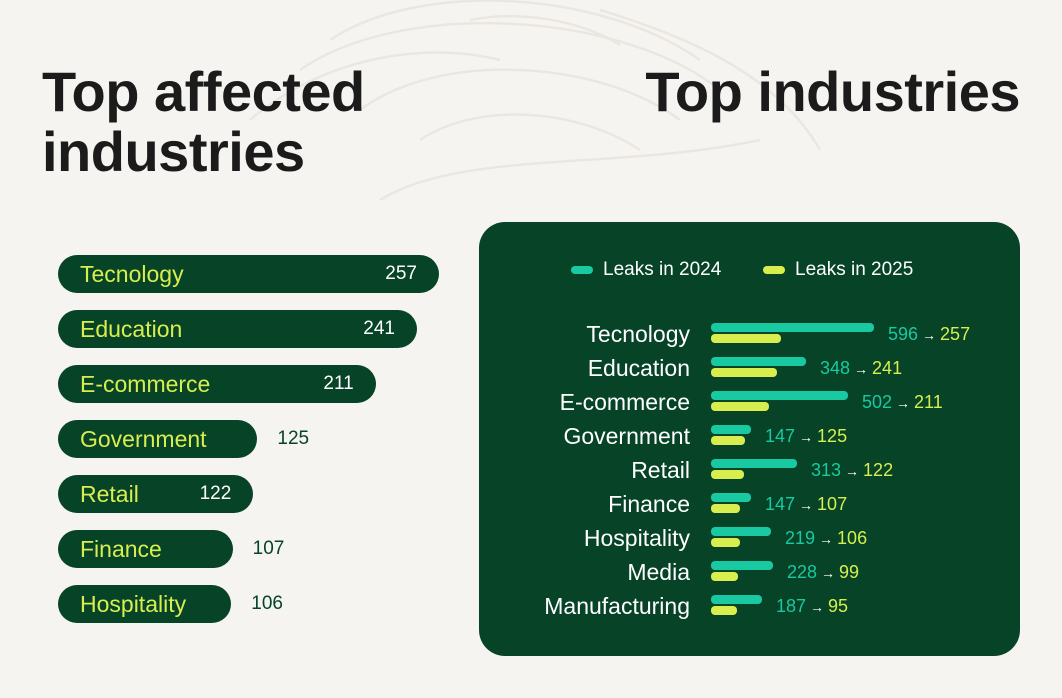 The image size is (1062, 698). Describe the element at coordinates (852, 470) in the screenshot. I see `bar-value-label: 313 → 122` at that location.